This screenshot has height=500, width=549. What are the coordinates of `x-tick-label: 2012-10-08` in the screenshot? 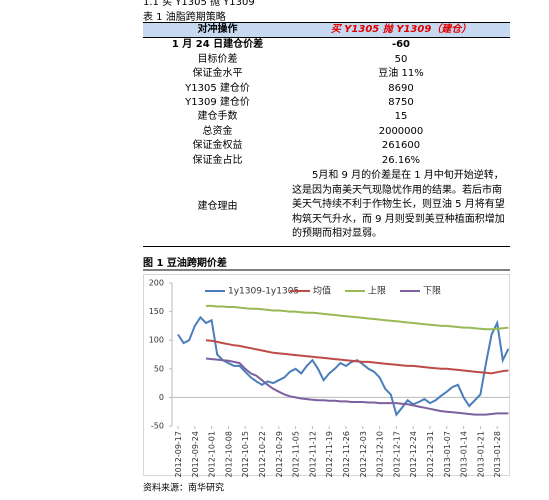 It's located at (228, 454).